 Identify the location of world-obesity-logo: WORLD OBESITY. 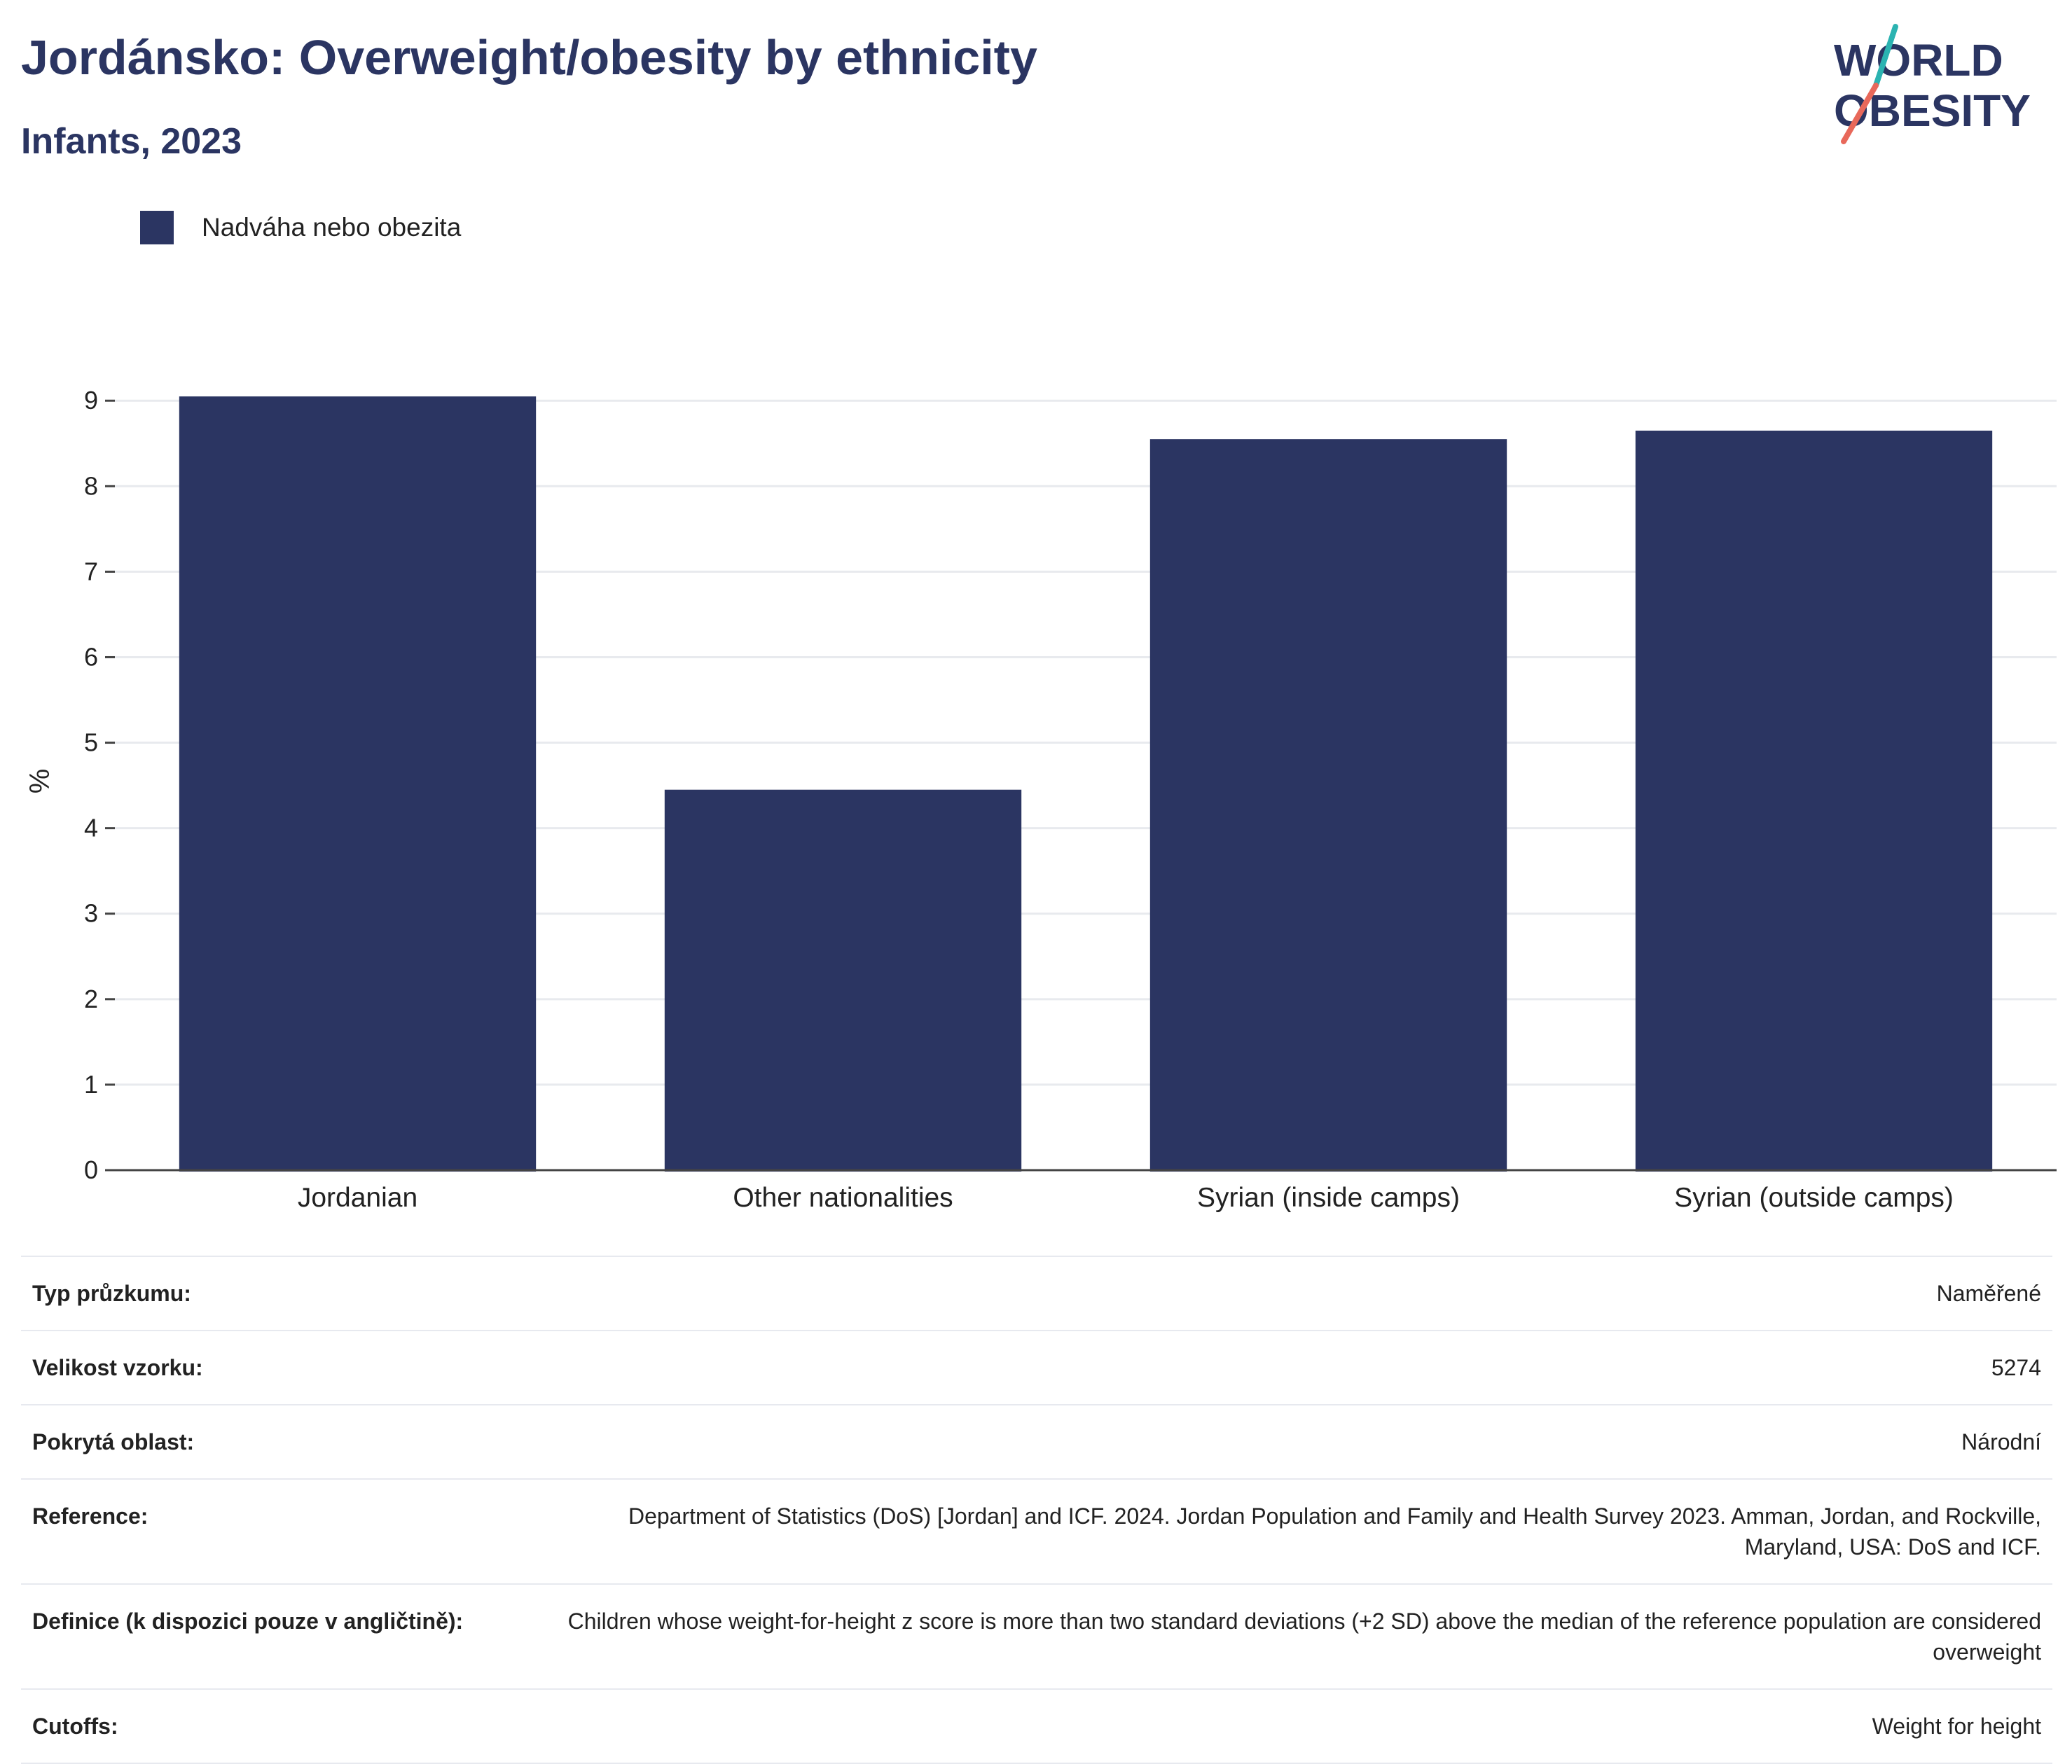
(1933, 84).